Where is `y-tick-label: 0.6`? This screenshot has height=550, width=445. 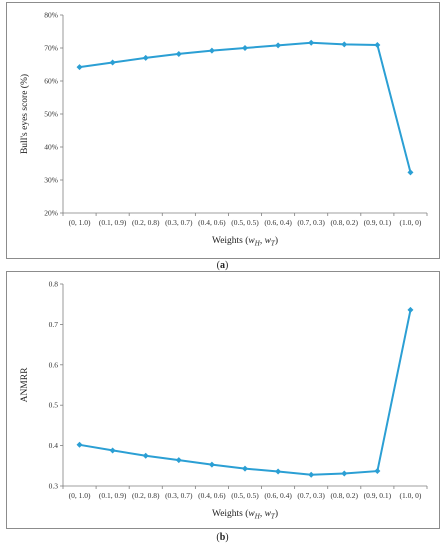 y-tick-label: 0.6 is located at coordinates (54, 364).